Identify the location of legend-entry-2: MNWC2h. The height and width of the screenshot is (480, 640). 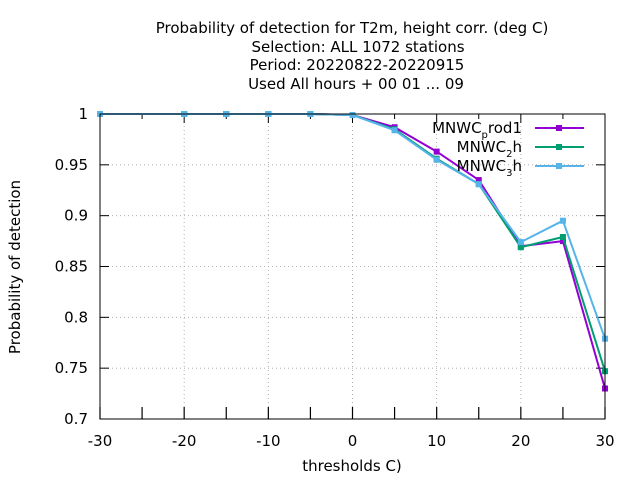
(520, 149).